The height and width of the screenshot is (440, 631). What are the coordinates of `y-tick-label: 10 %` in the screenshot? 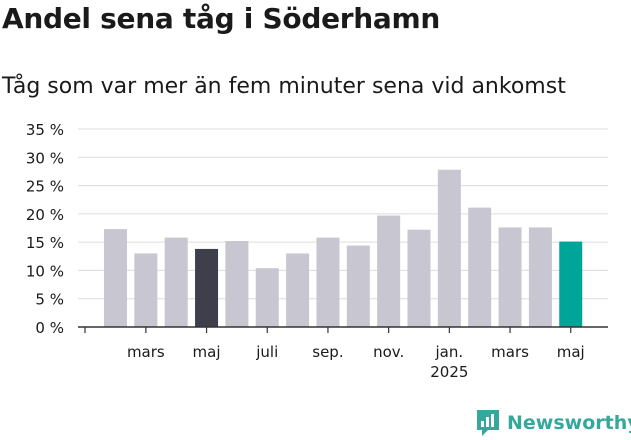 It's located at (45, 271).